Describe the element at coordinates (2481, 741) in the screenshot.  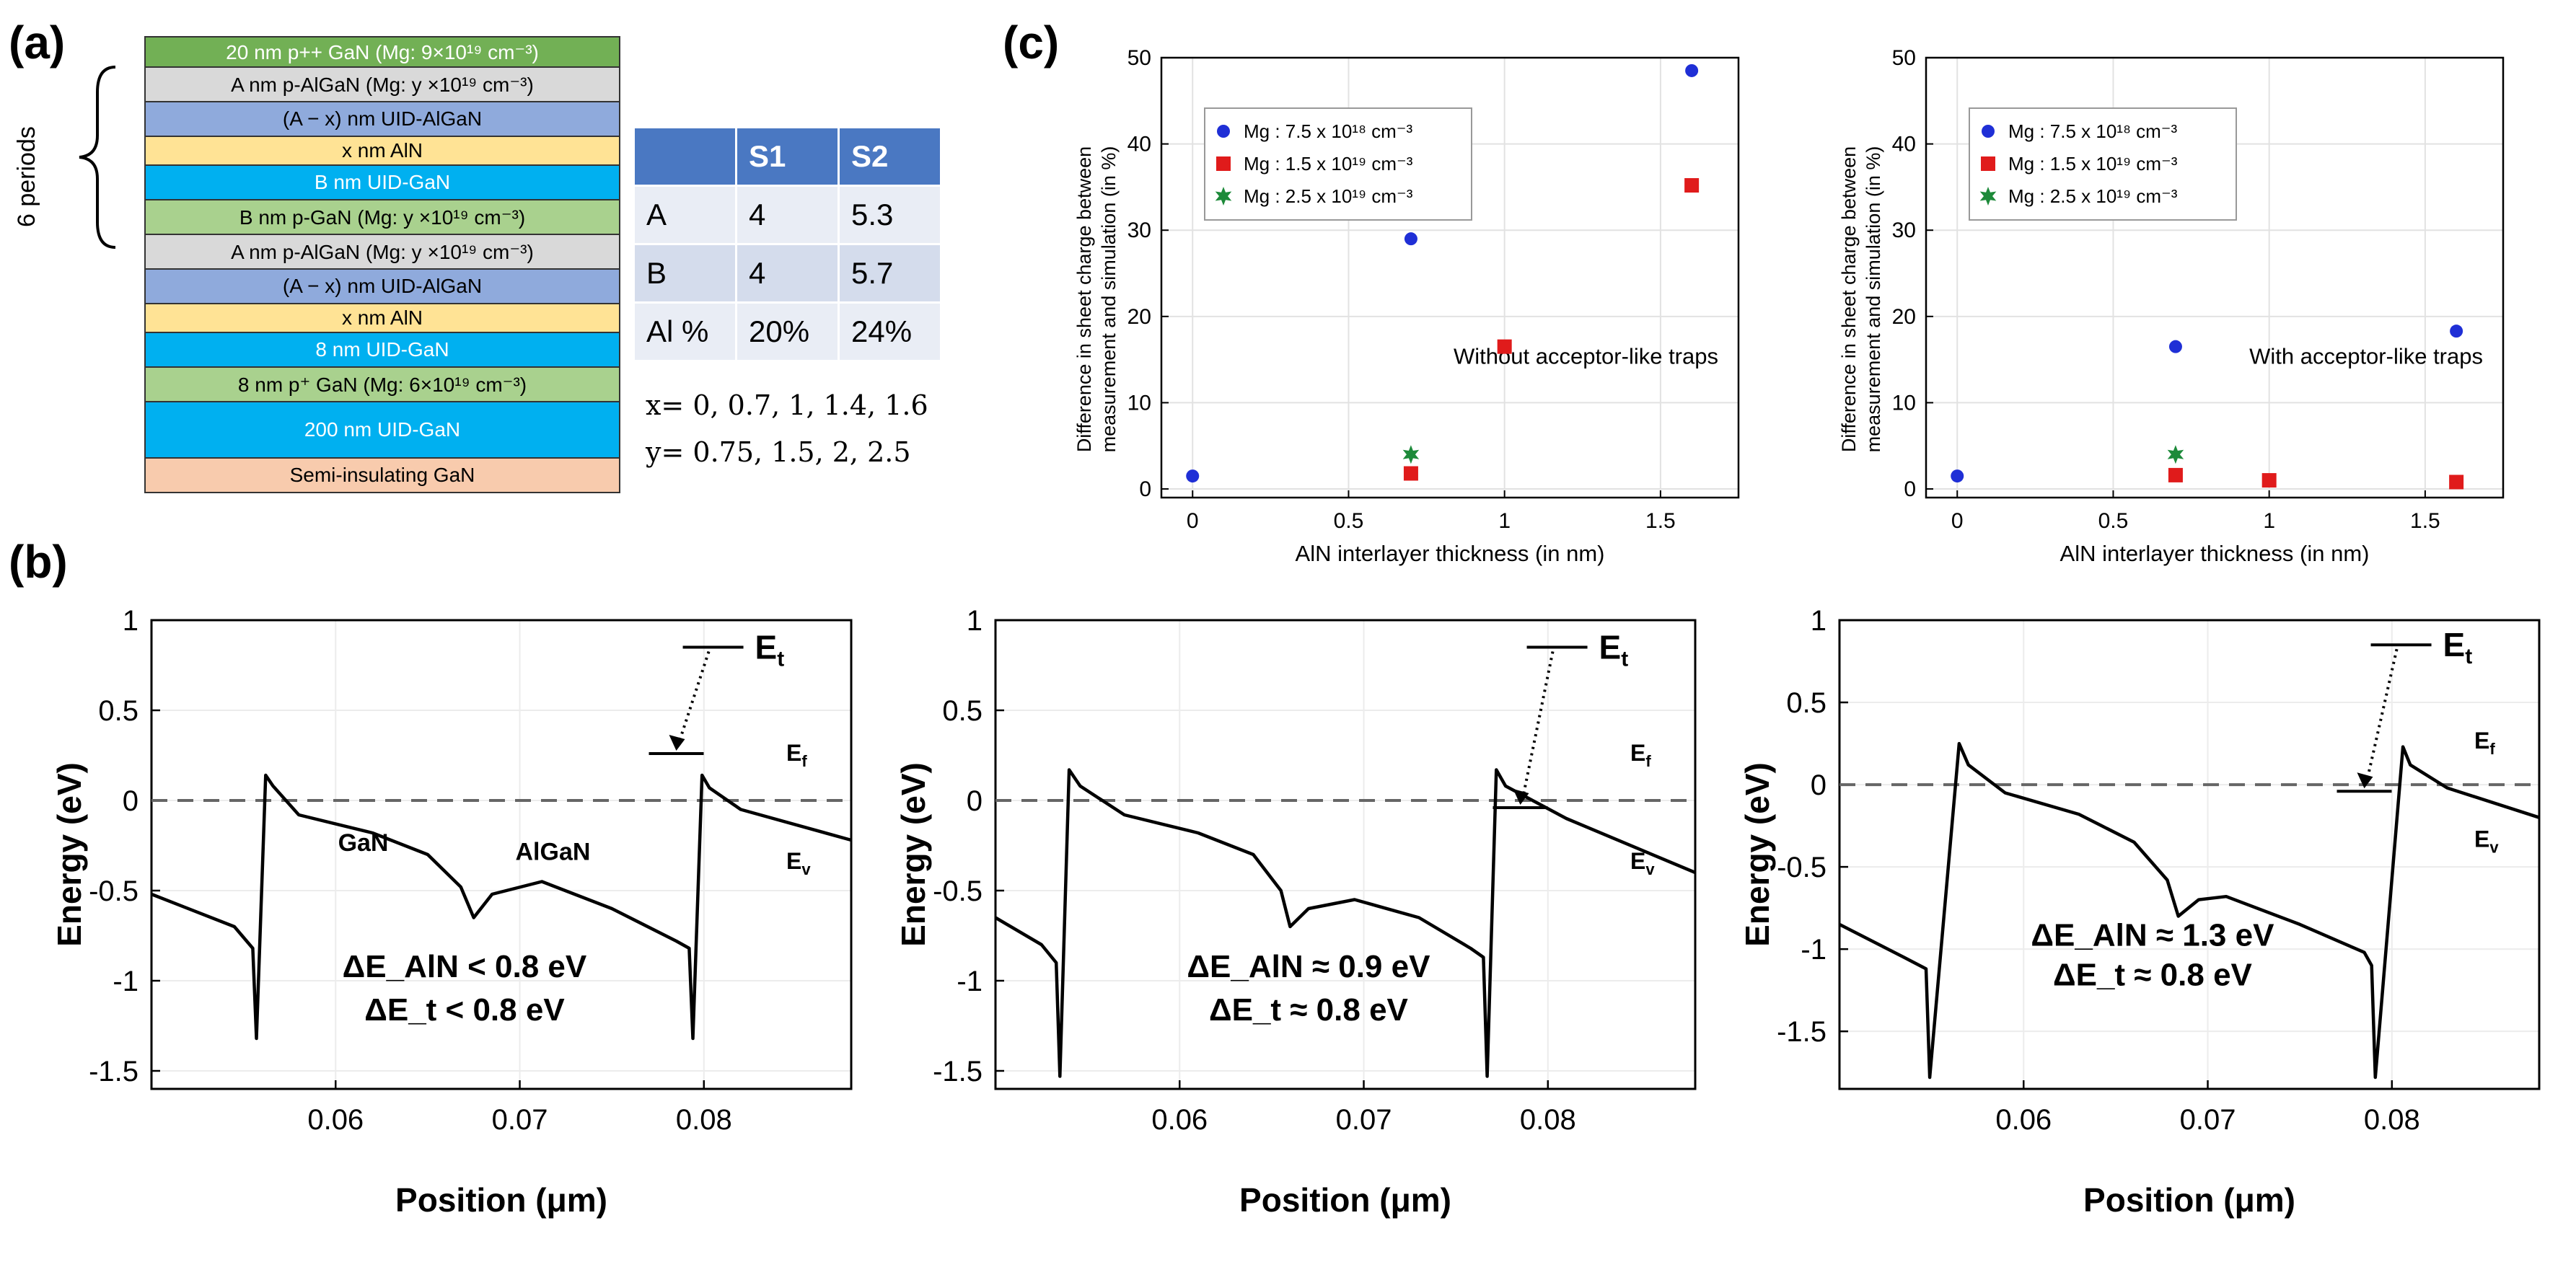
I see `ef-label-main: E` at that location.